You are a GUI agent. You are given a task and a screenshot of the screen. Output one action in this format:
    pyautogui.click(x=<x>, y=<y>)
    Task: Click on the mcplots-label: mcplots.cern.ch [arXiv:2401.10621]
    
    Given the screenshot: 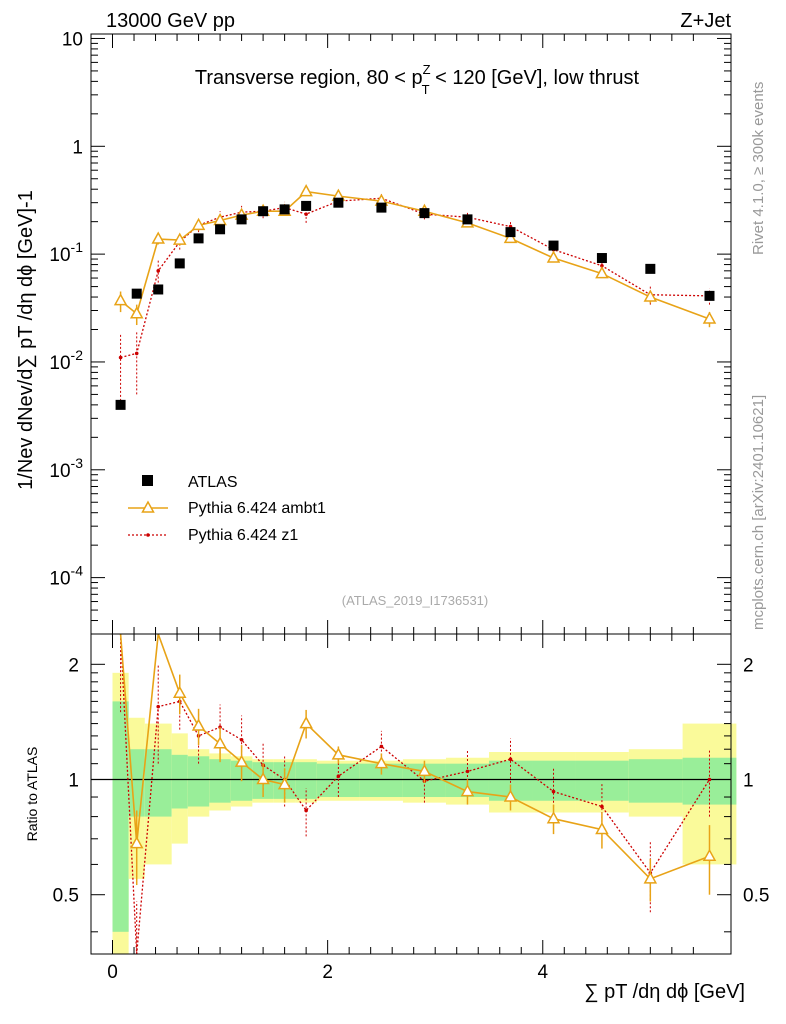 What is the action you would take?
    pyautogui.click(x=758, y=512)
    